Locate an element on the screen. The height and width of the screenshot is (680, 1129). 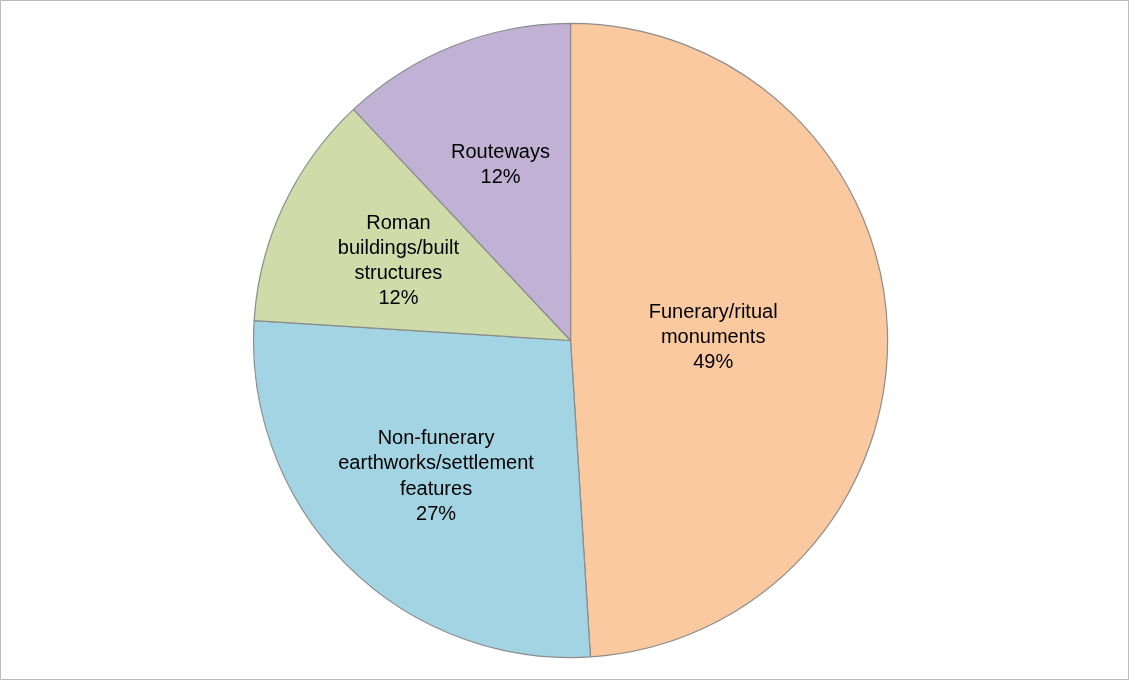
slice-label: Funerary/ritual monuments is located at coordinates (713, 323).